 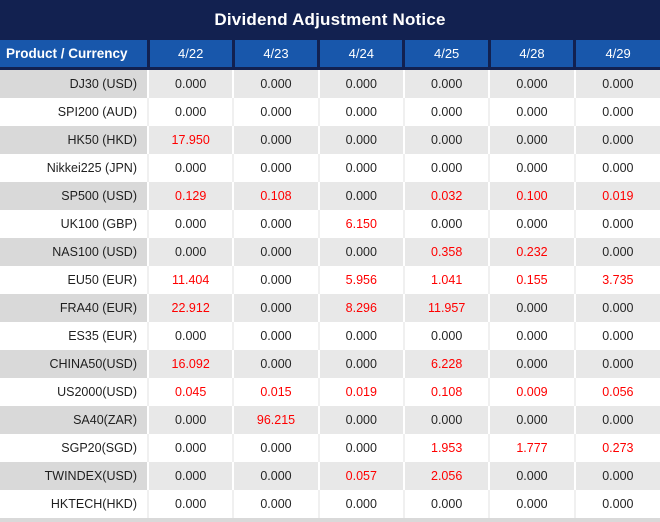 What do you see at coordinates (74, 476) in the screenshot?
I see `product-cell: TWINDEX(USD)` at bounding box center [74, 476].